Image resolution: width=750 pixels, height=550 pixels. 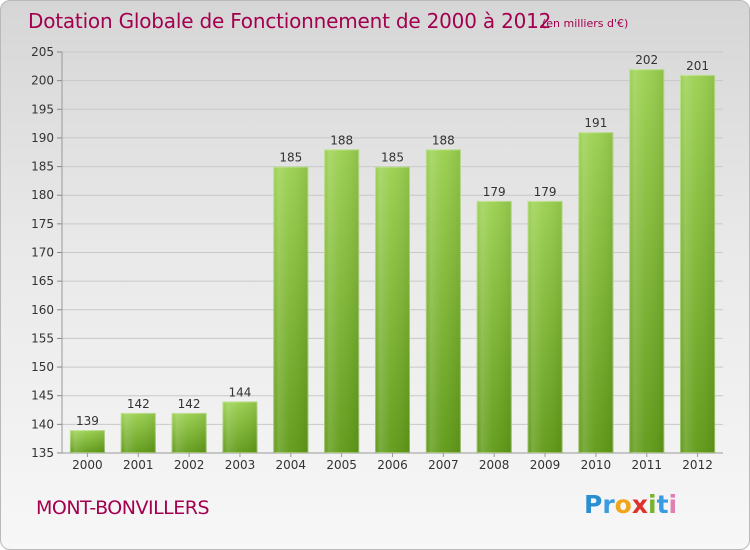 What do you see at coordinates (87, 421) in the screenshot?
I see `bar-value-label: 139` at bounding box center [87, 421].